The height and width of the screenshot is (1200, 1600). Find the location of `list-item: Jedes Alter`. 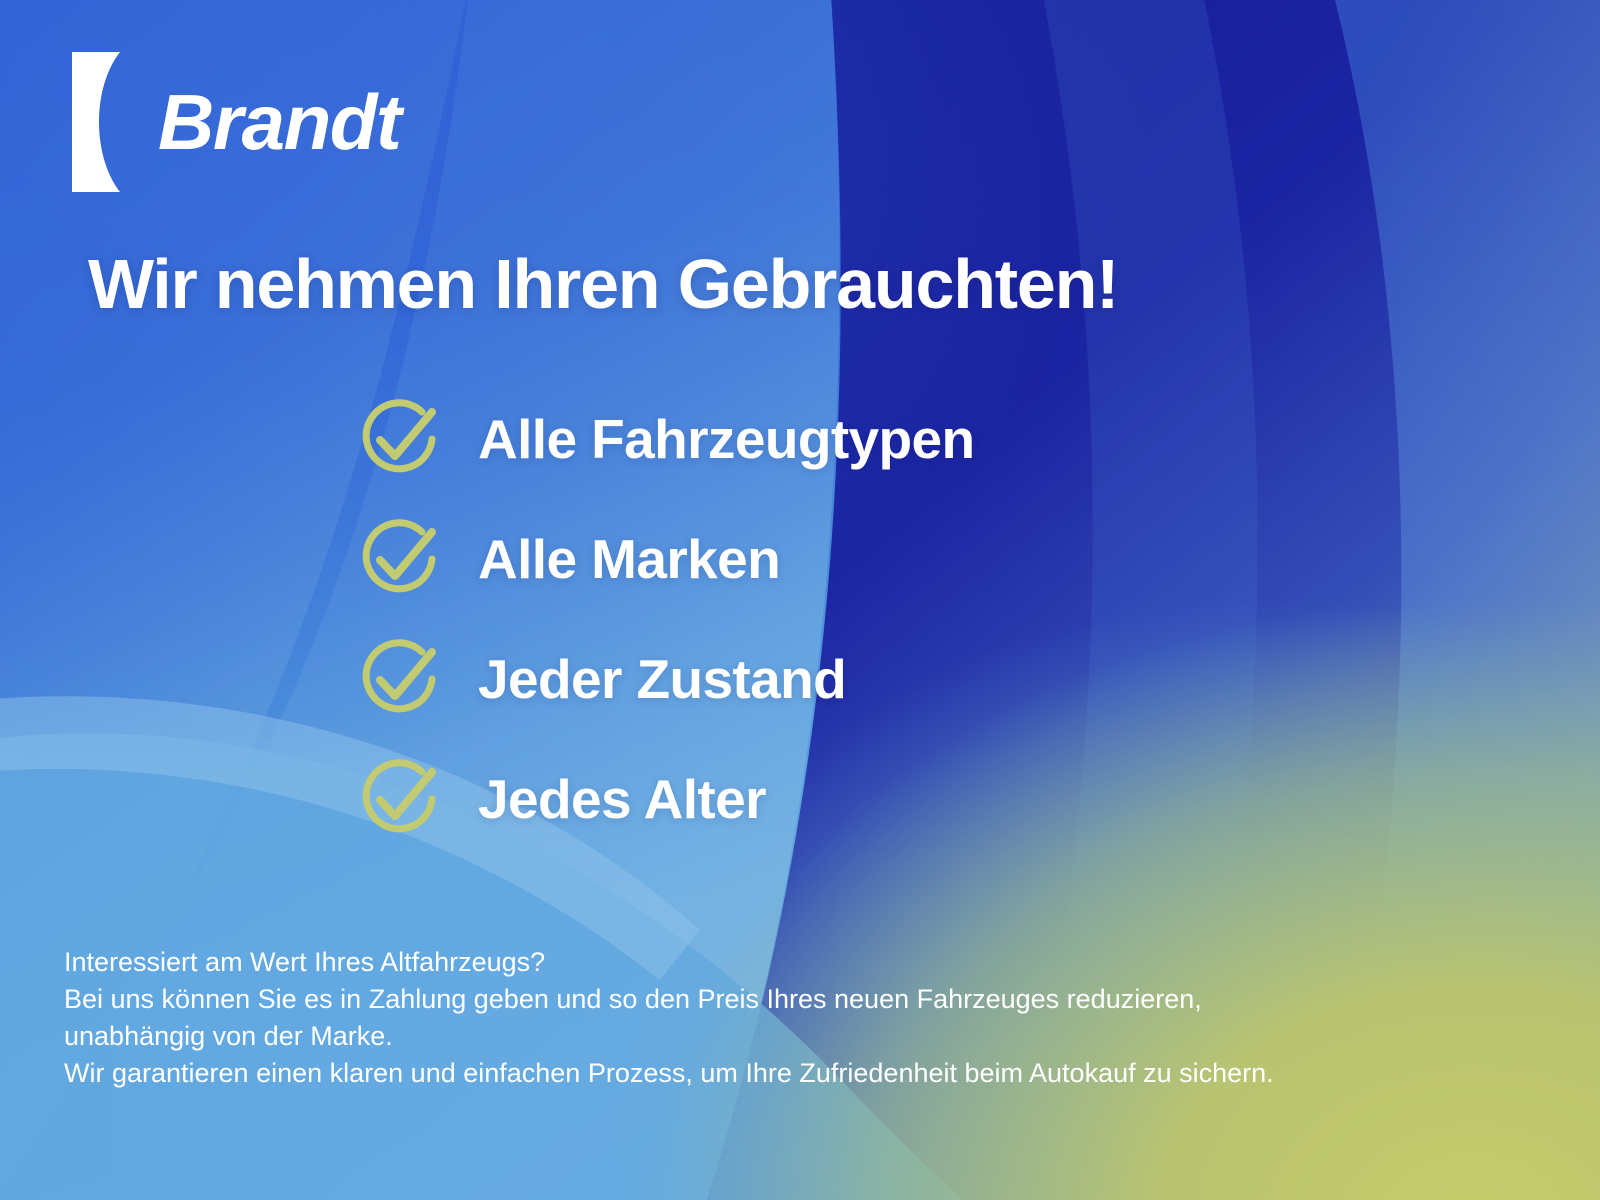

list-item: Jedes Alter is located at coordinates (665, 799).